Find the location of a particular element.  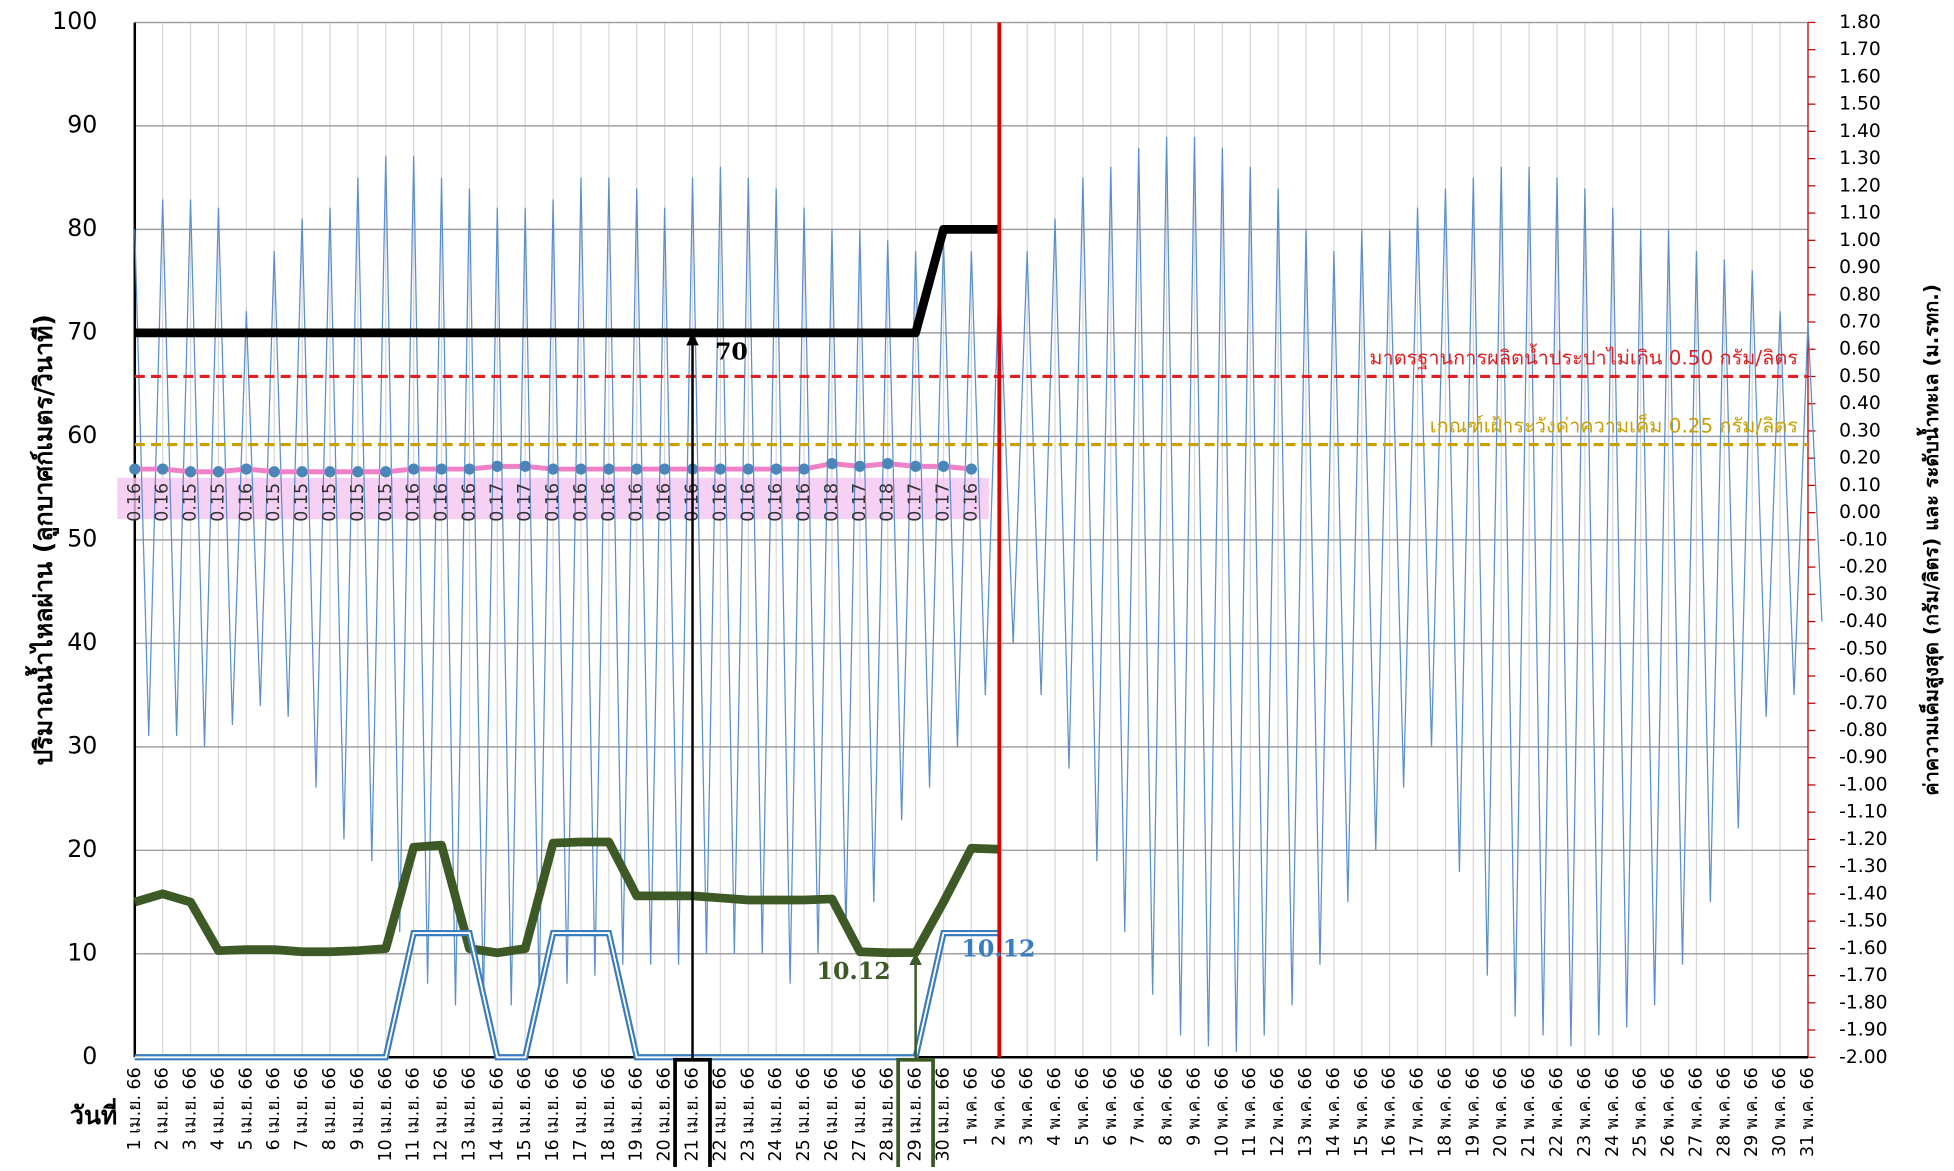

y2-tick-label: 0.60 is located at coordinates (1860, 349).